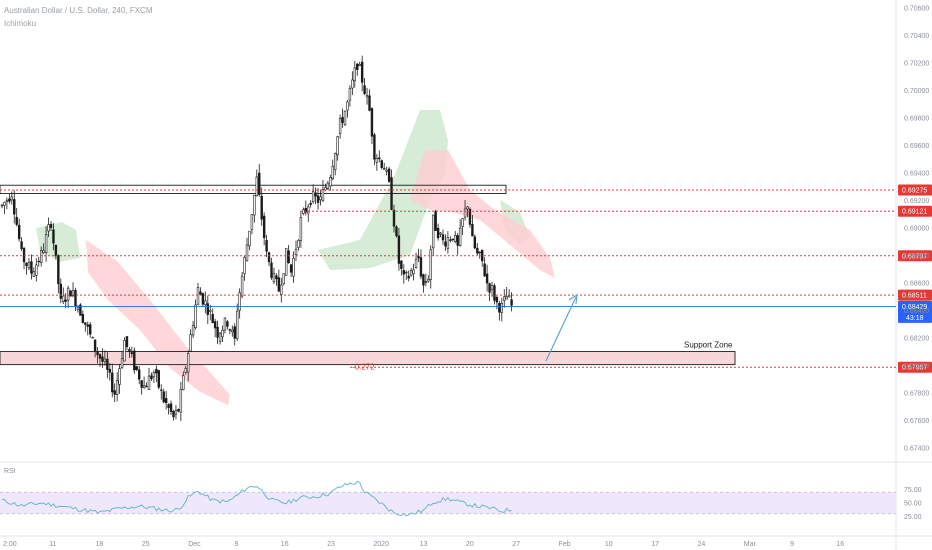 This screenshot has width=932, height=550. What do you see at coordinates (916, 8) in the screenshot?
I see `price-tick-label: 0.70600` at bounding box center [916, 8].